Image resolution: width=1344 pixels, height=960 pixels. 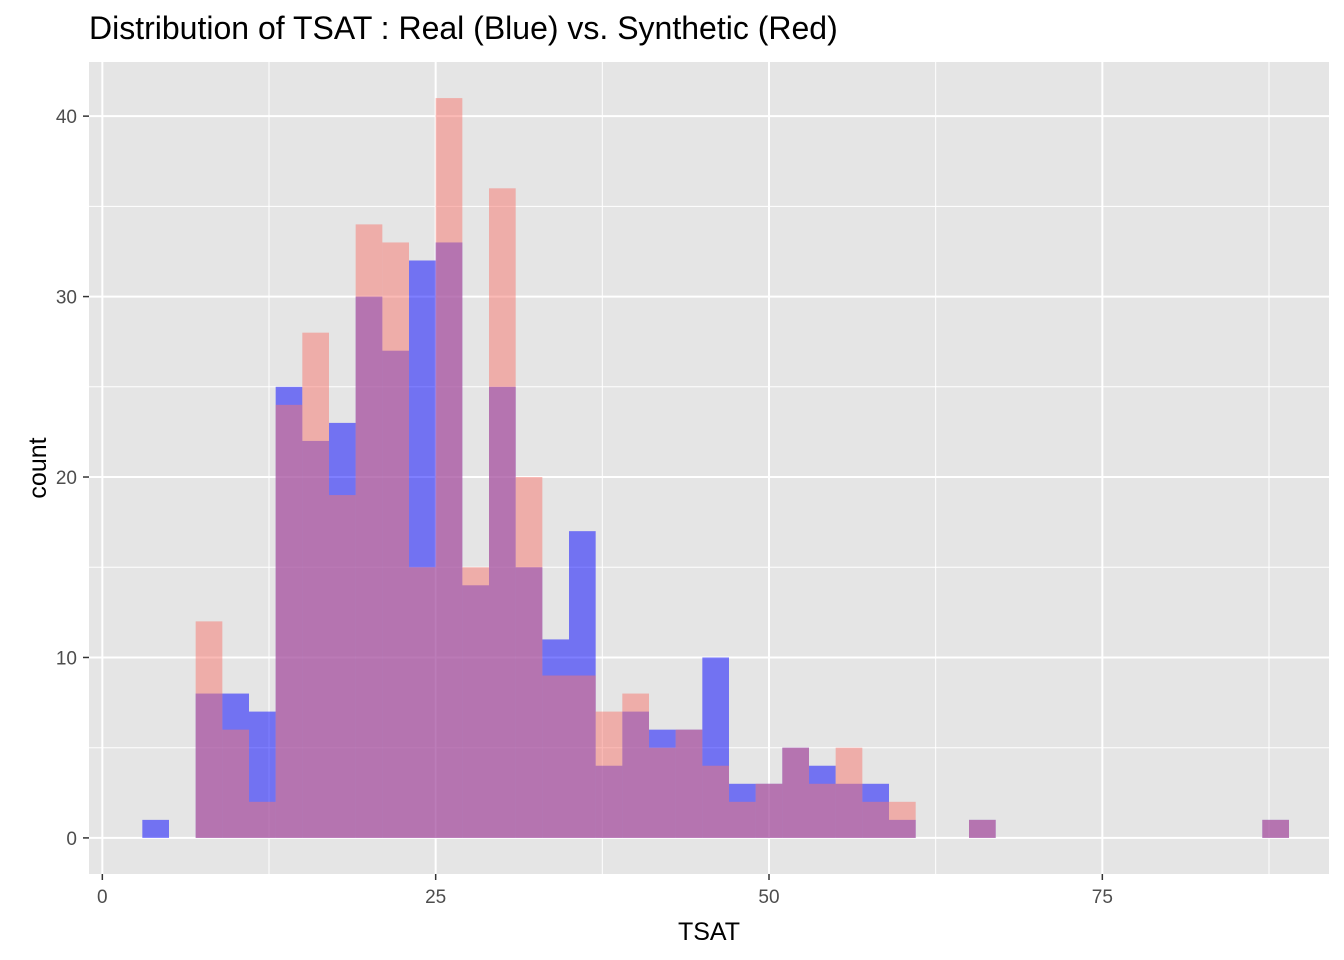 I want to click on x-tick-label: 0, so click(x=102, y=897).